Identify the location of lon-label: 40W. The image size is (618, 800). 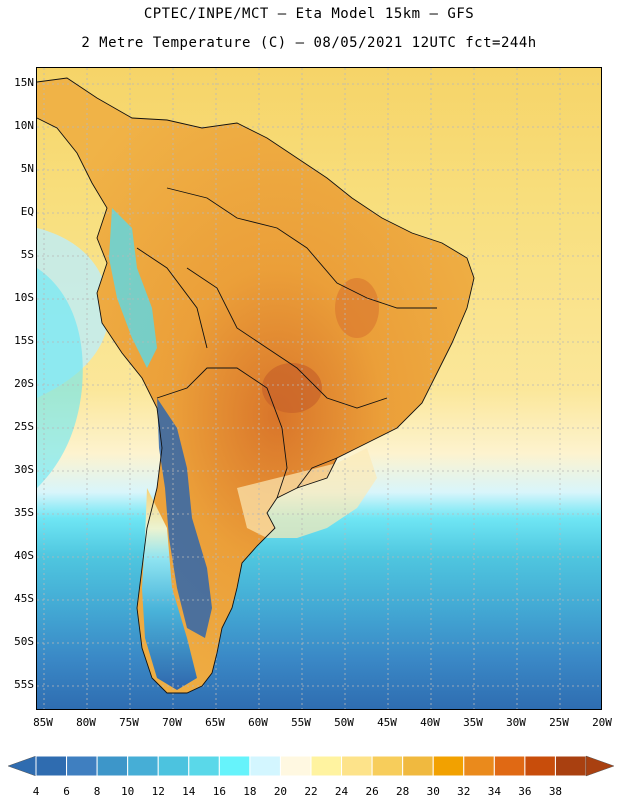
(430, 722).